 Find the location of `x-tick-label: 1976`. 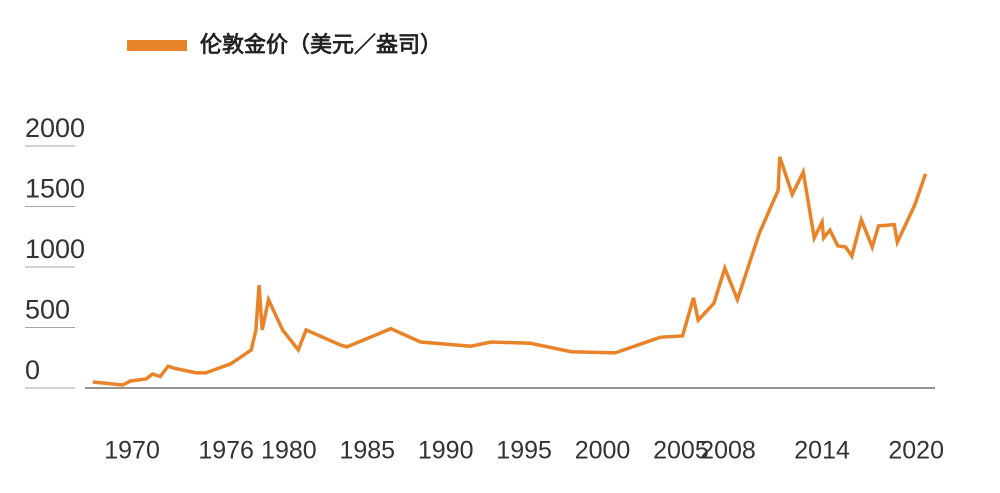

x-tick-label: 1976 is located at coordinates (226, 451).